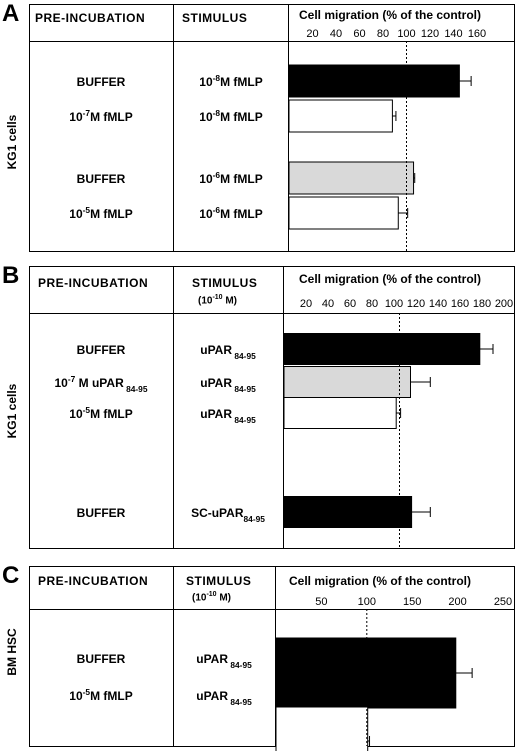 The height and width of the screenshot is (751, 520). I want to click on row-label-stimulus: SC-uPAR84-95, so click(228, 515).